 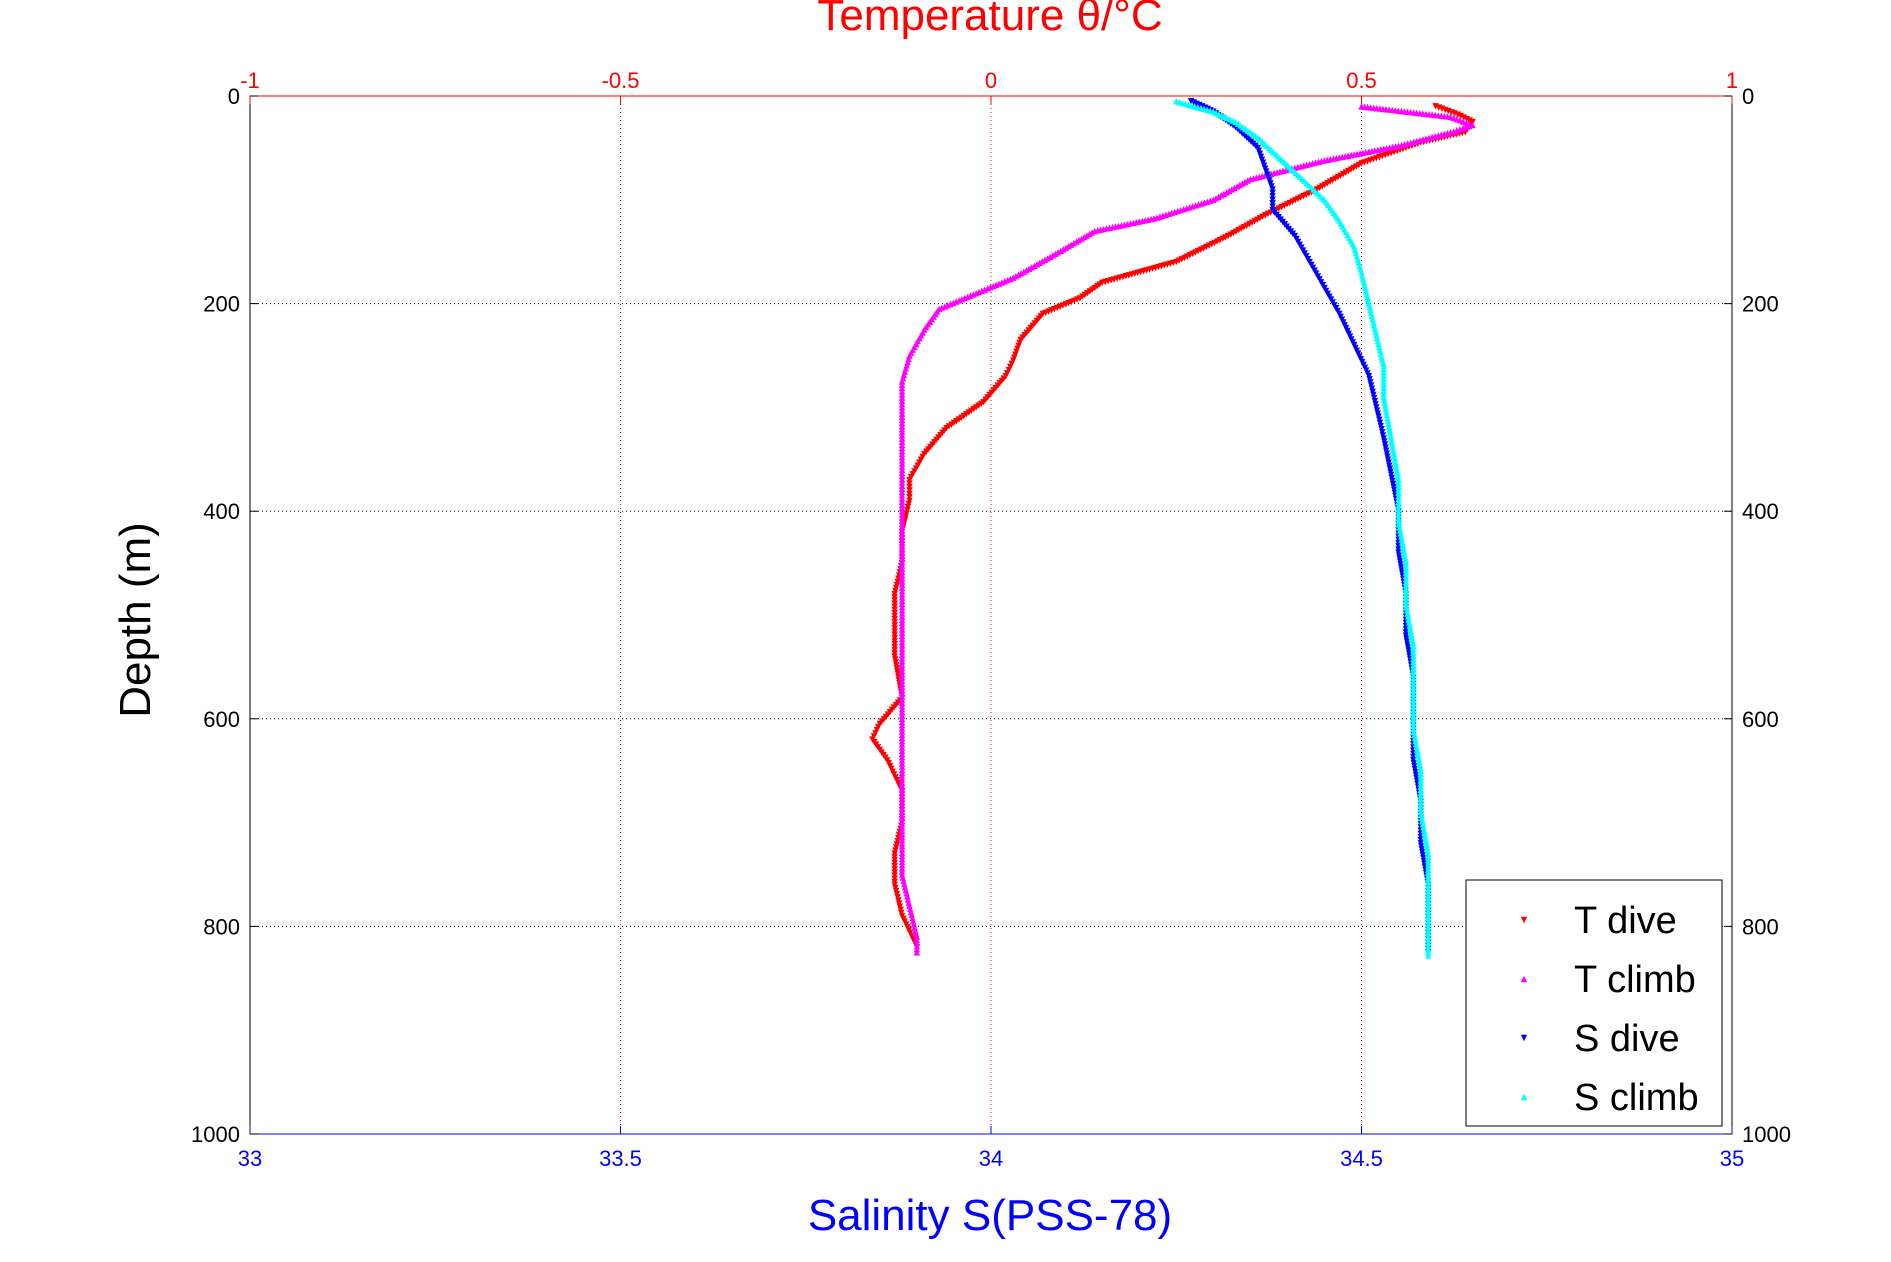 I want to click on bottom-axis-title: Salinity S(PSS-78), so click(x=990, y=1215).